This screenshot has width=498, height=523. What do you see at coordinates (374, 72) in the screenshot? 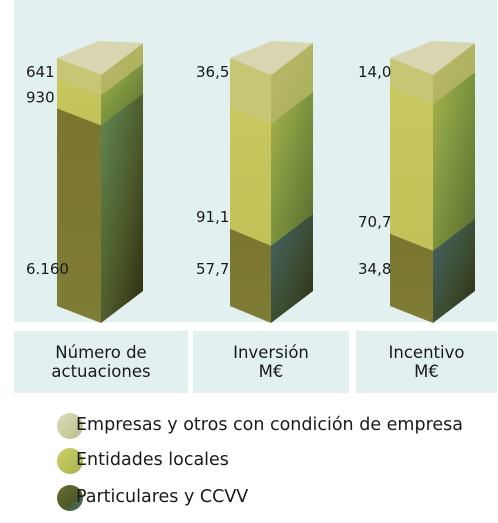
I see `label-2-empresas: 14,0` at bounding box center [374, 72].